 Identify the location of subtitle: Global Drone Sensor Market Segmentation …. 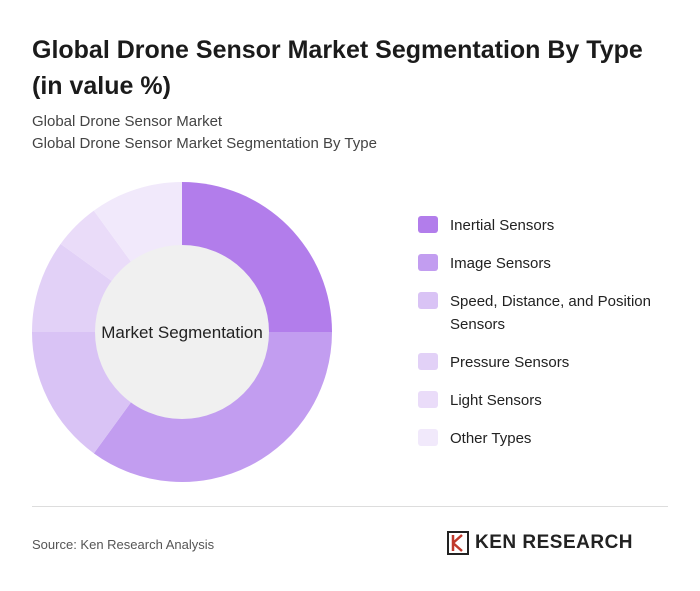
(204, 143).